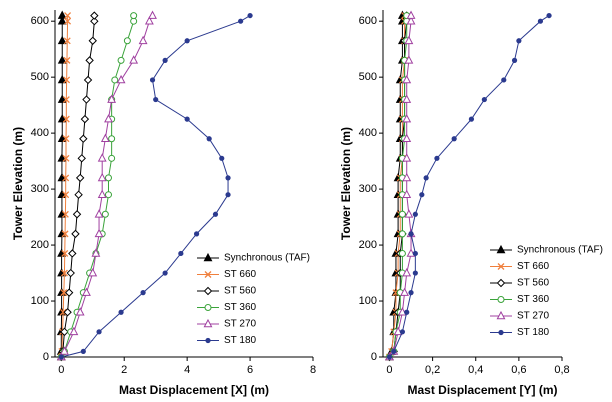 The width and height of the screenshot is (612, 402). I want to click on legend-label: Synchronous (TAF), so click(560, 250).